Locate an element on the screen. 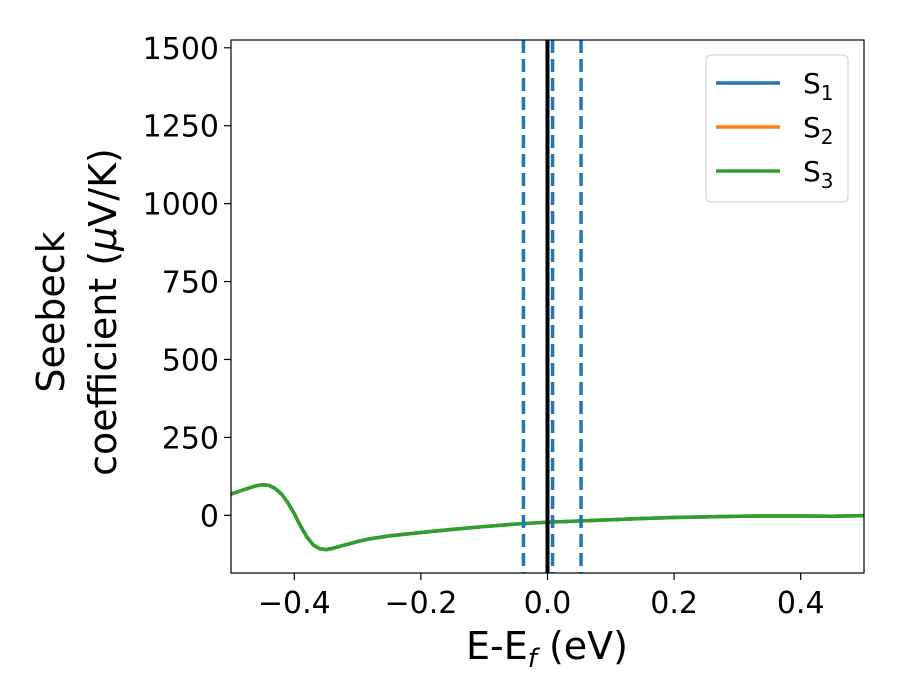 This screenshot has width=900, height=700. x-axis-ticks: −0.4 −0.2 0.0 0.2 0.4 is located at coordinates (541, 597).